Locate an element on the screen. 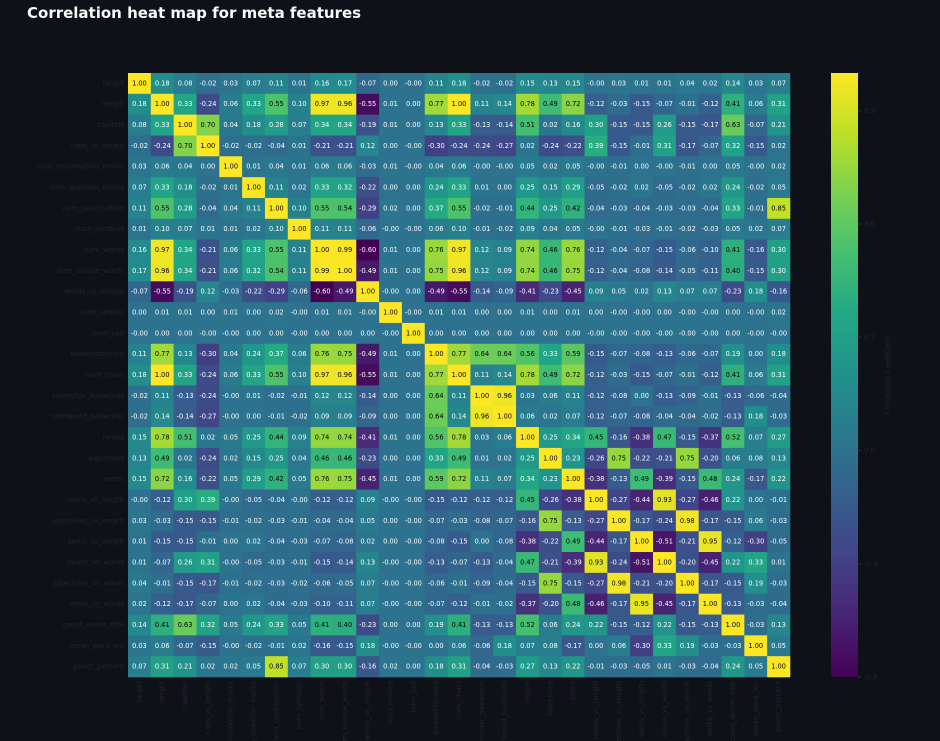  row-label: num_question_marks is located at coordinates (86, 188).